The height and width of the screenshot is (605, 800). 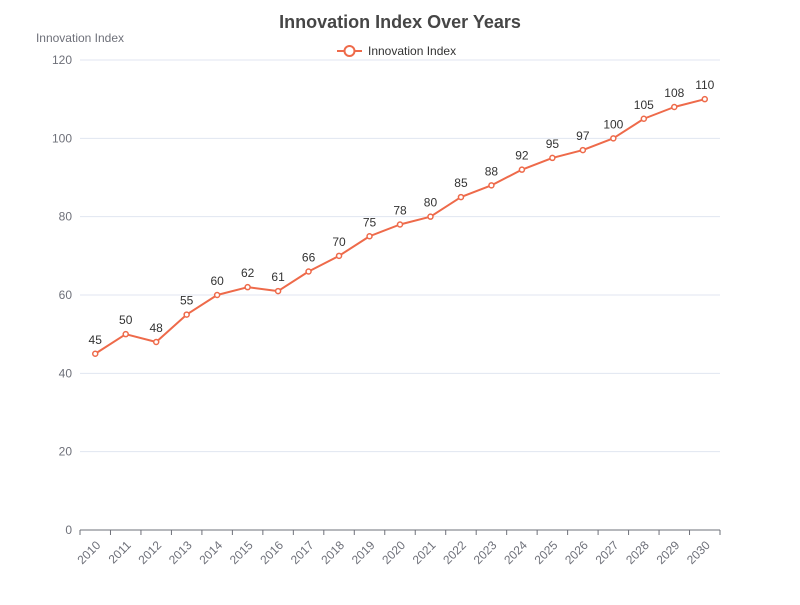 I want to click on legend: Innovation Index, so click(x=396, y=51).